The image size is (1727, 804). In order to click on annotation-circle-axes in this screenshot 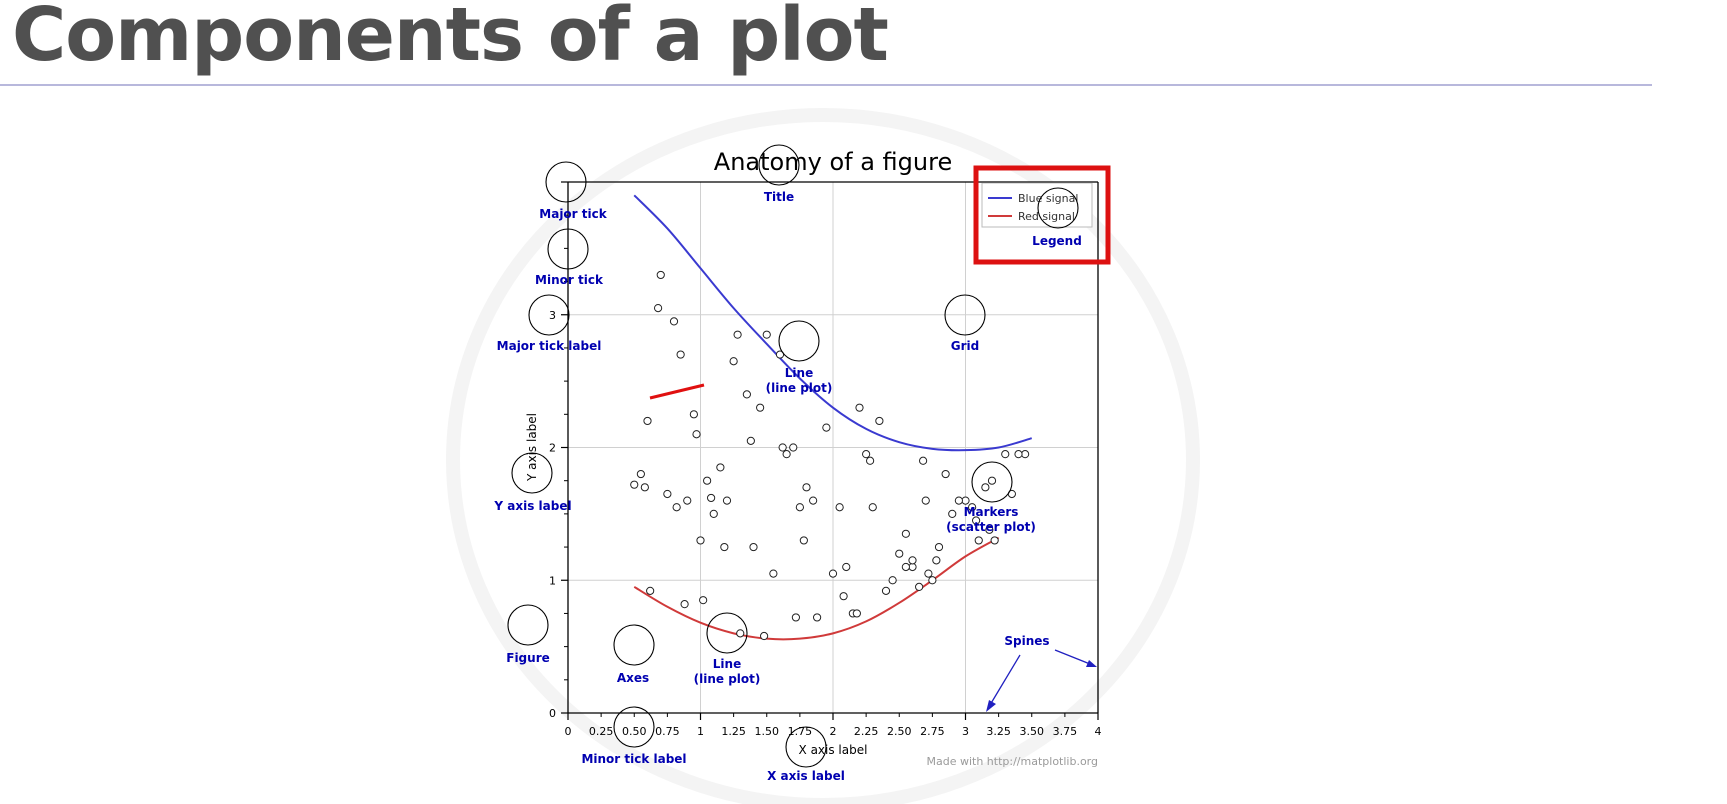, I will do `click(634, 645)`.